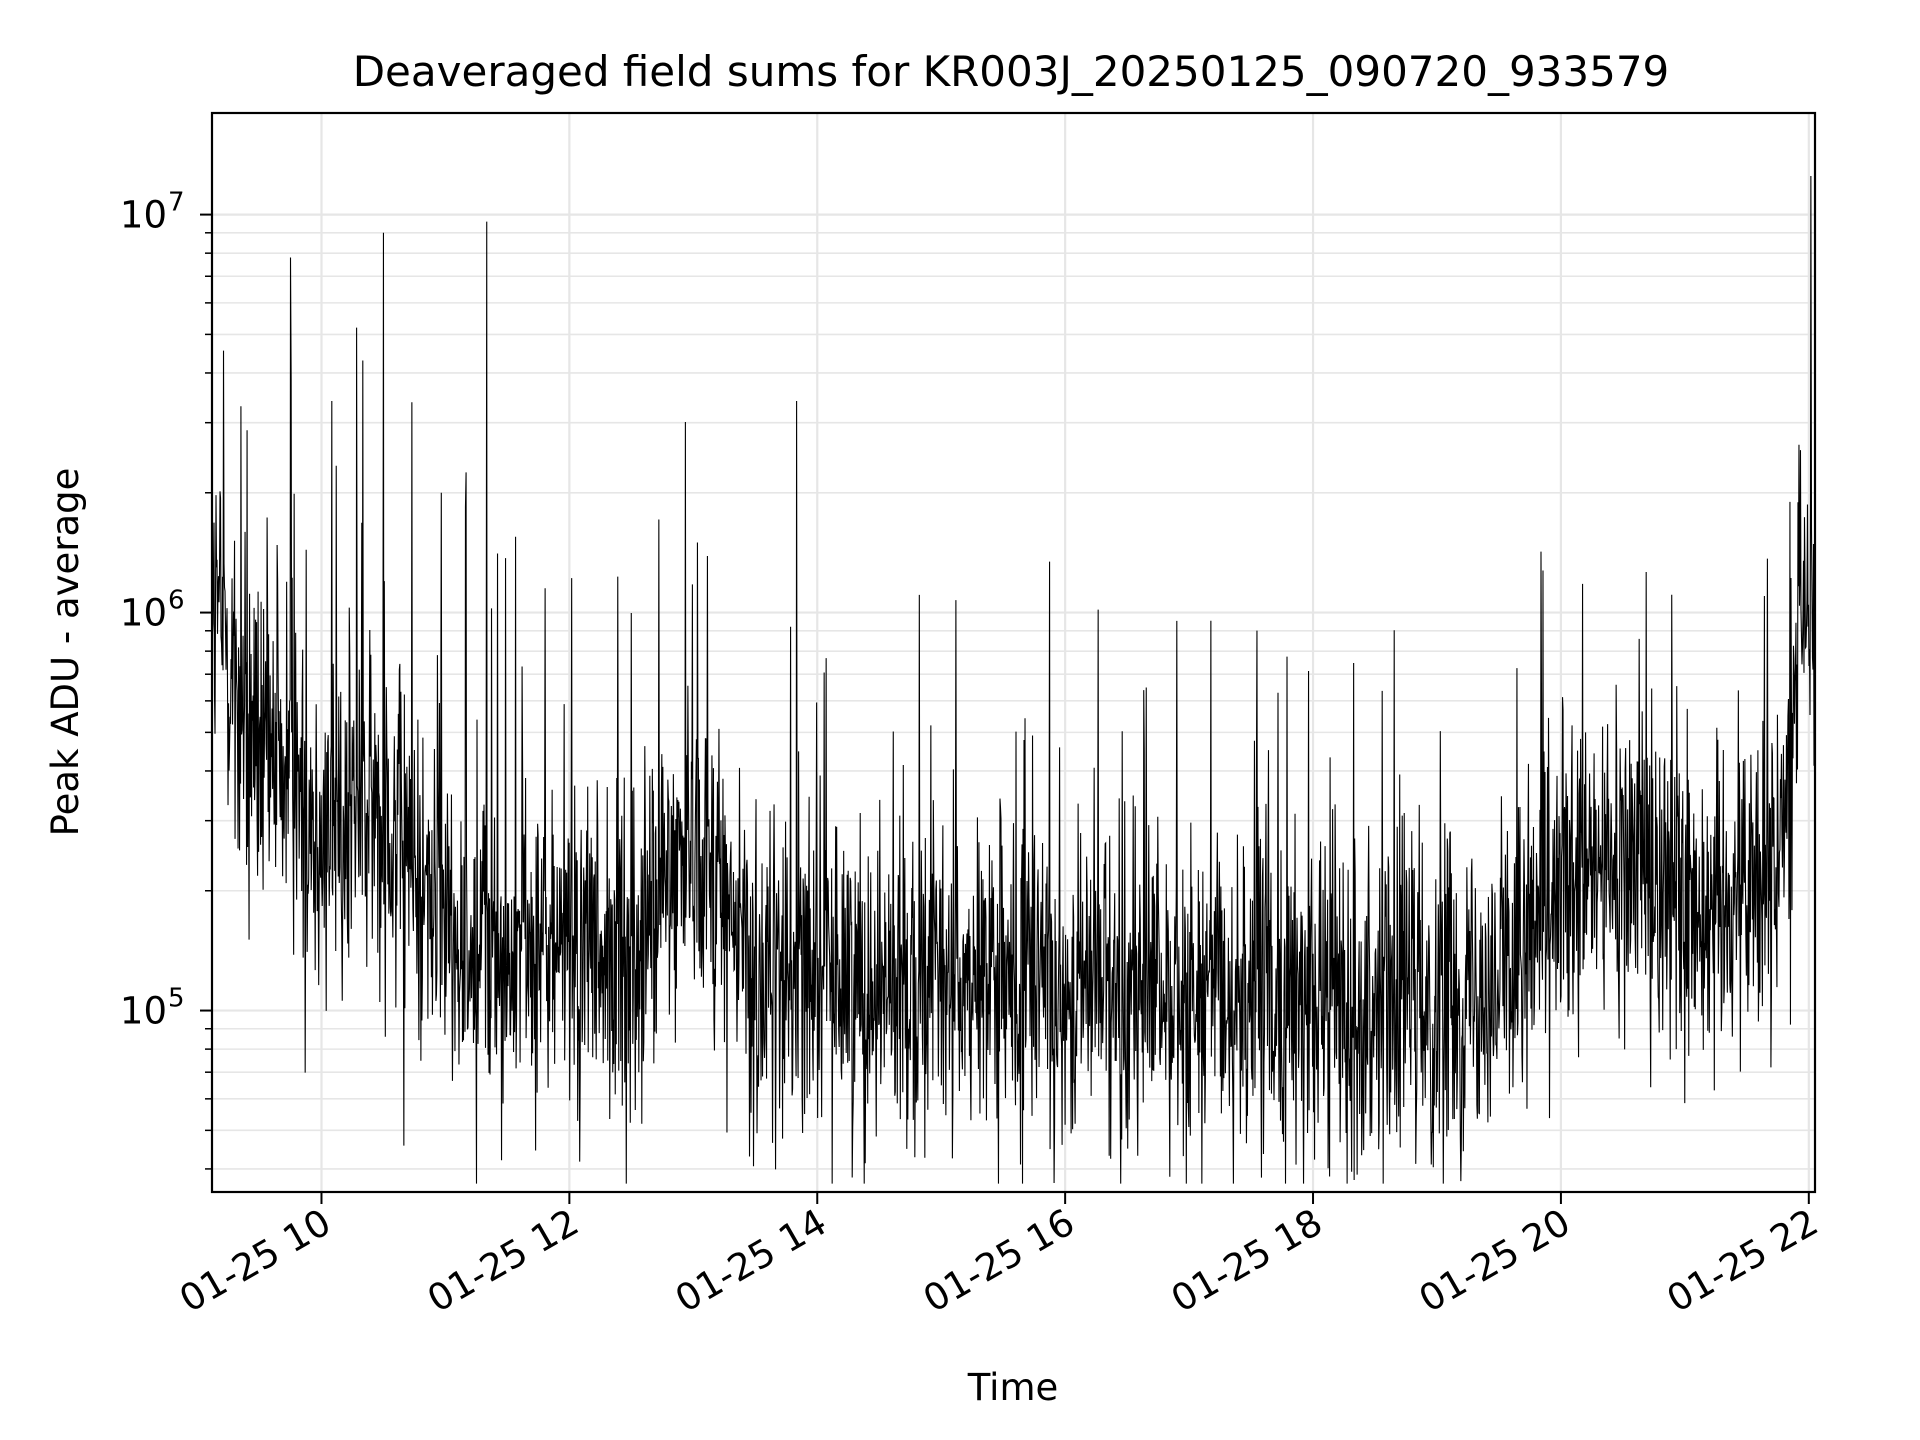 Image resolution: width=1920 pixels, height=1440 pixels. I want to click on y-tick-exponent: 6, so click(176, 601).